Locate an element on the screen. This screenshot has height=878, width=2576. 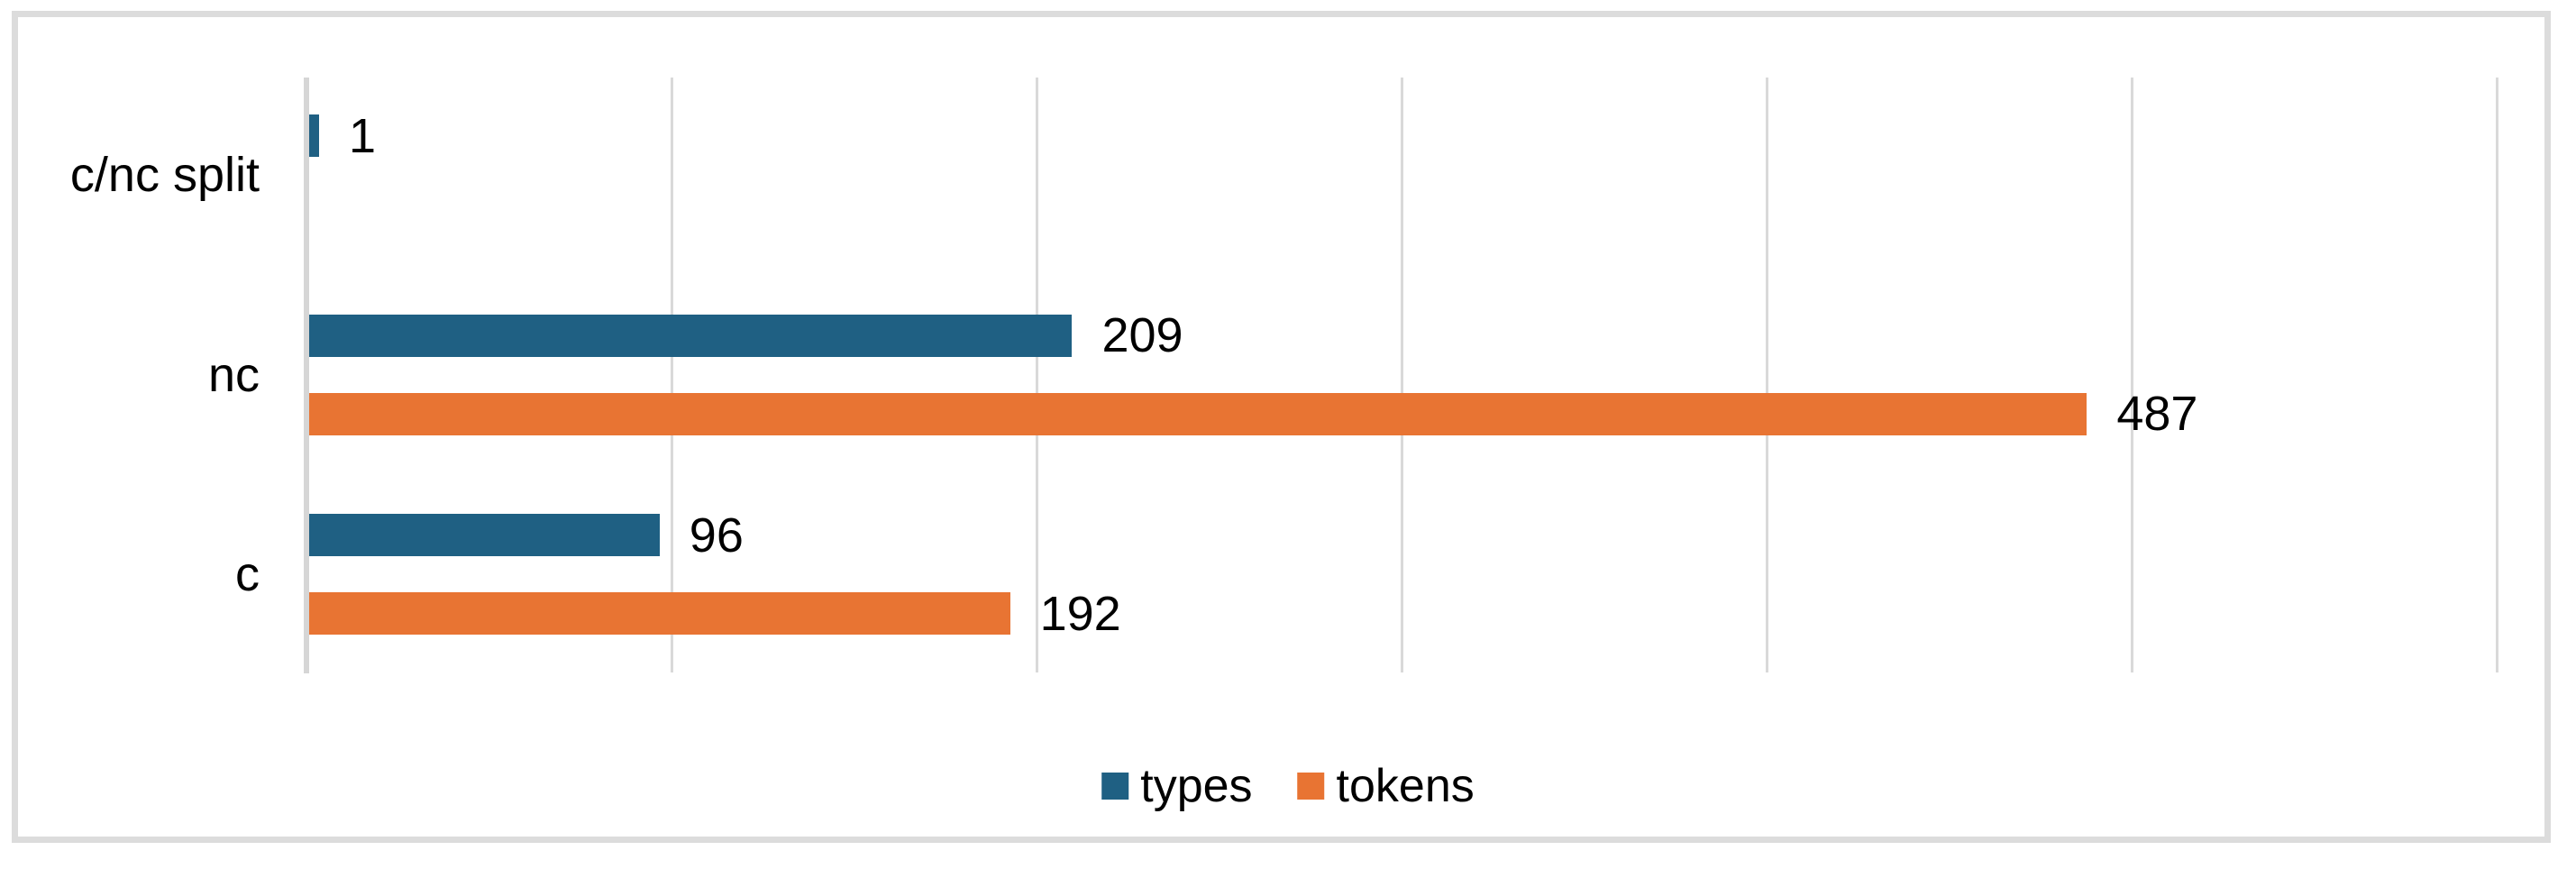
data-label: 192 is located at coordinates (1080, 613).